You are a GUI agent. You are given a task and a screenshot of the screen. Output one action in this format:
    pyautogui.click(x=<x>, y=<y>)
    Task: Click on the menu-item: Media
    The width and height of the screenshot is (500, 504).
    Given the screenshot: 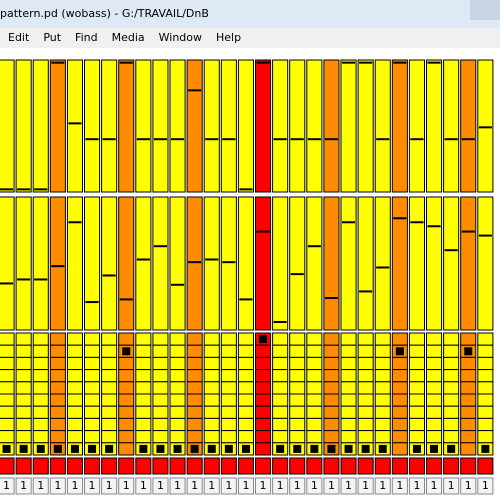 What is the action you would take?
    pyautogui.click(x=128, y=37)
    